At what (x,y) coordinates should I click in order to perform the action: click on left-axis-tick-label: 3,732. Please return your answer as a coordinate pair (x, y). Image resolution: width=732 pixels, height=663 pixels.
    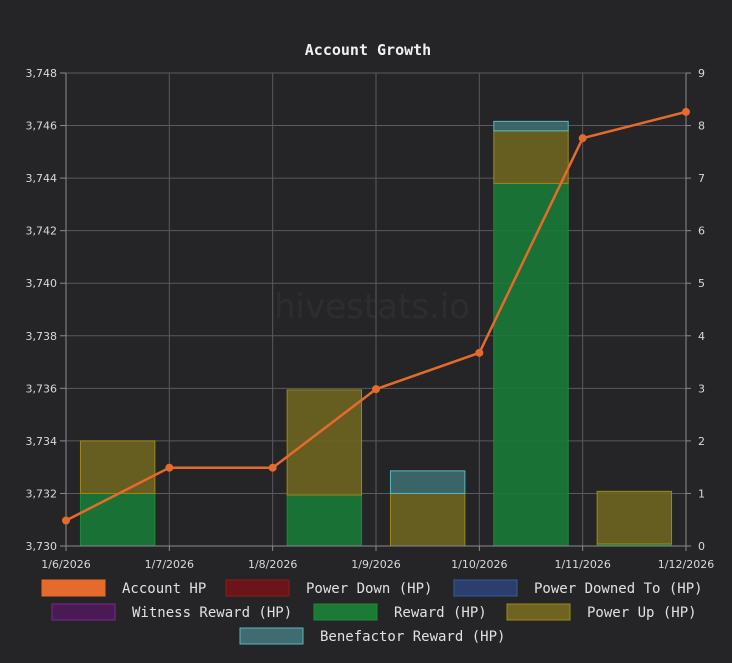
    Looking at the image, I should click on (42, 493).